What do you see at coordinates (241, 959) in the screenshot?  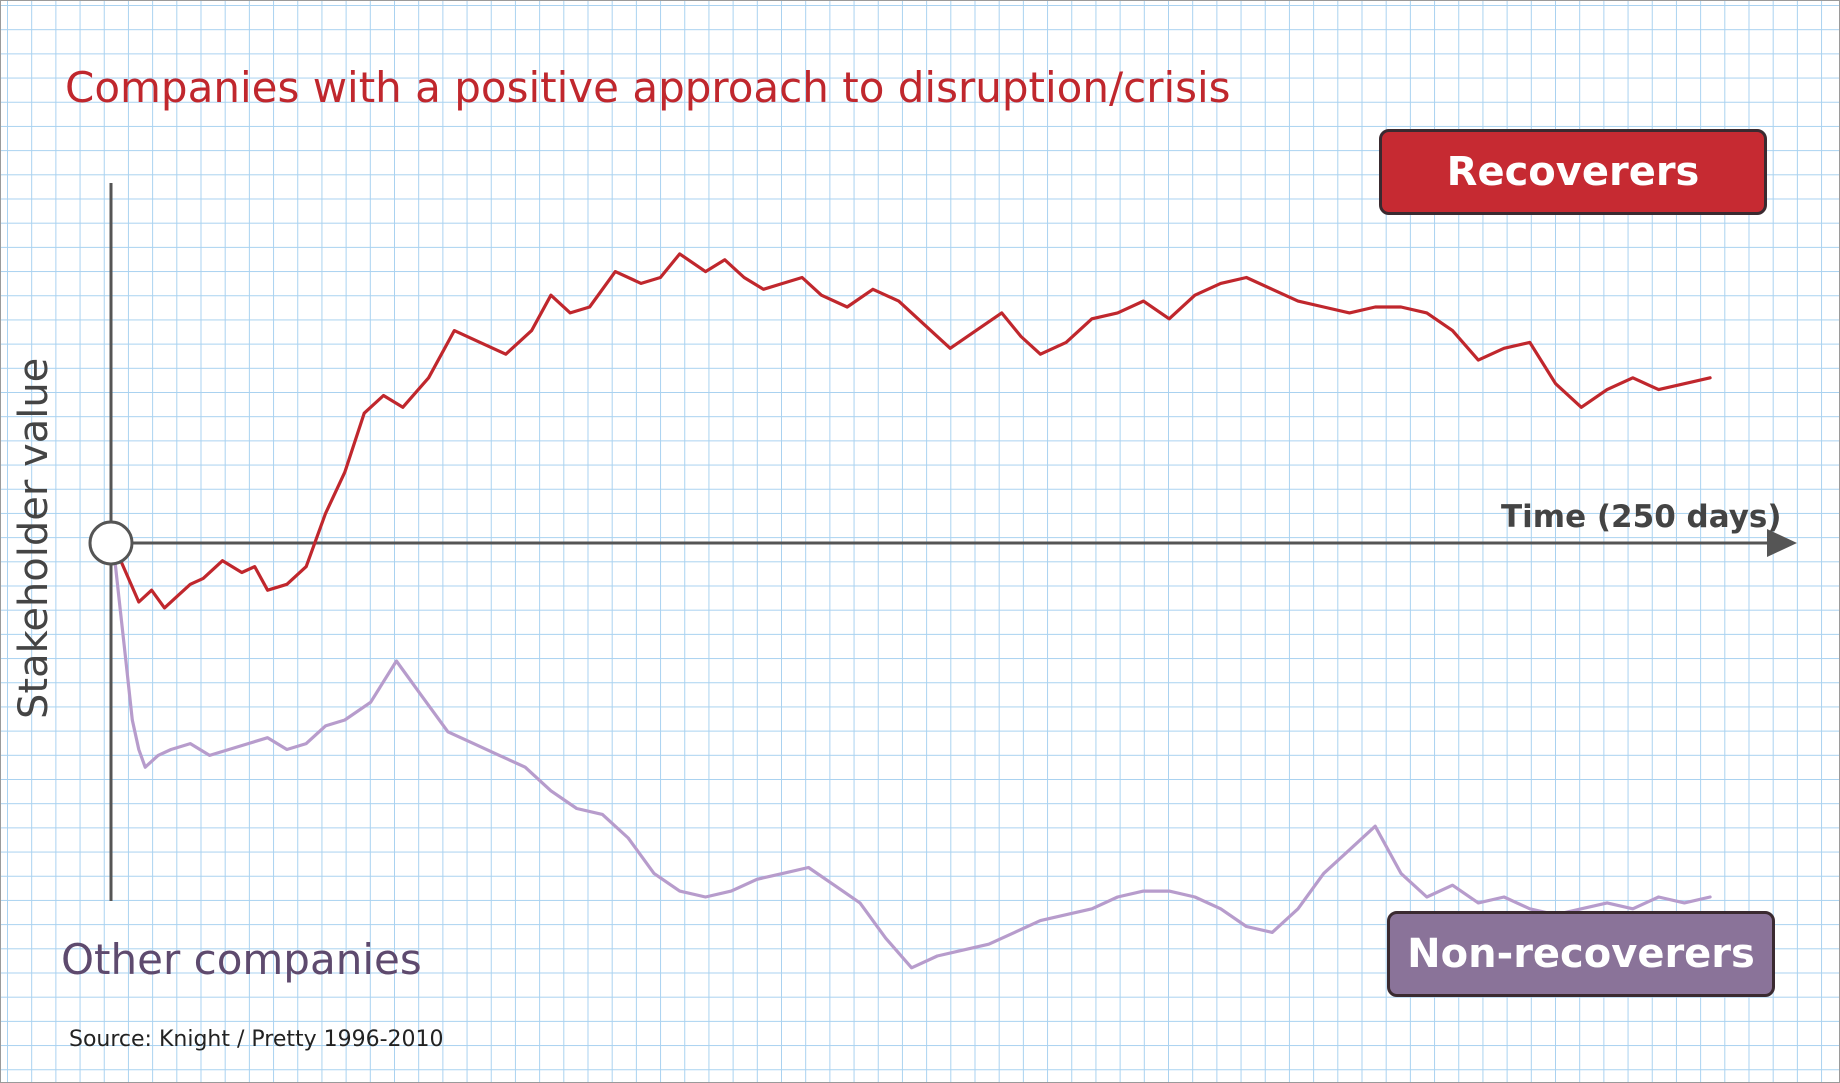 I see `other-companies-label: Other companies` at bounding box center [241, 959].